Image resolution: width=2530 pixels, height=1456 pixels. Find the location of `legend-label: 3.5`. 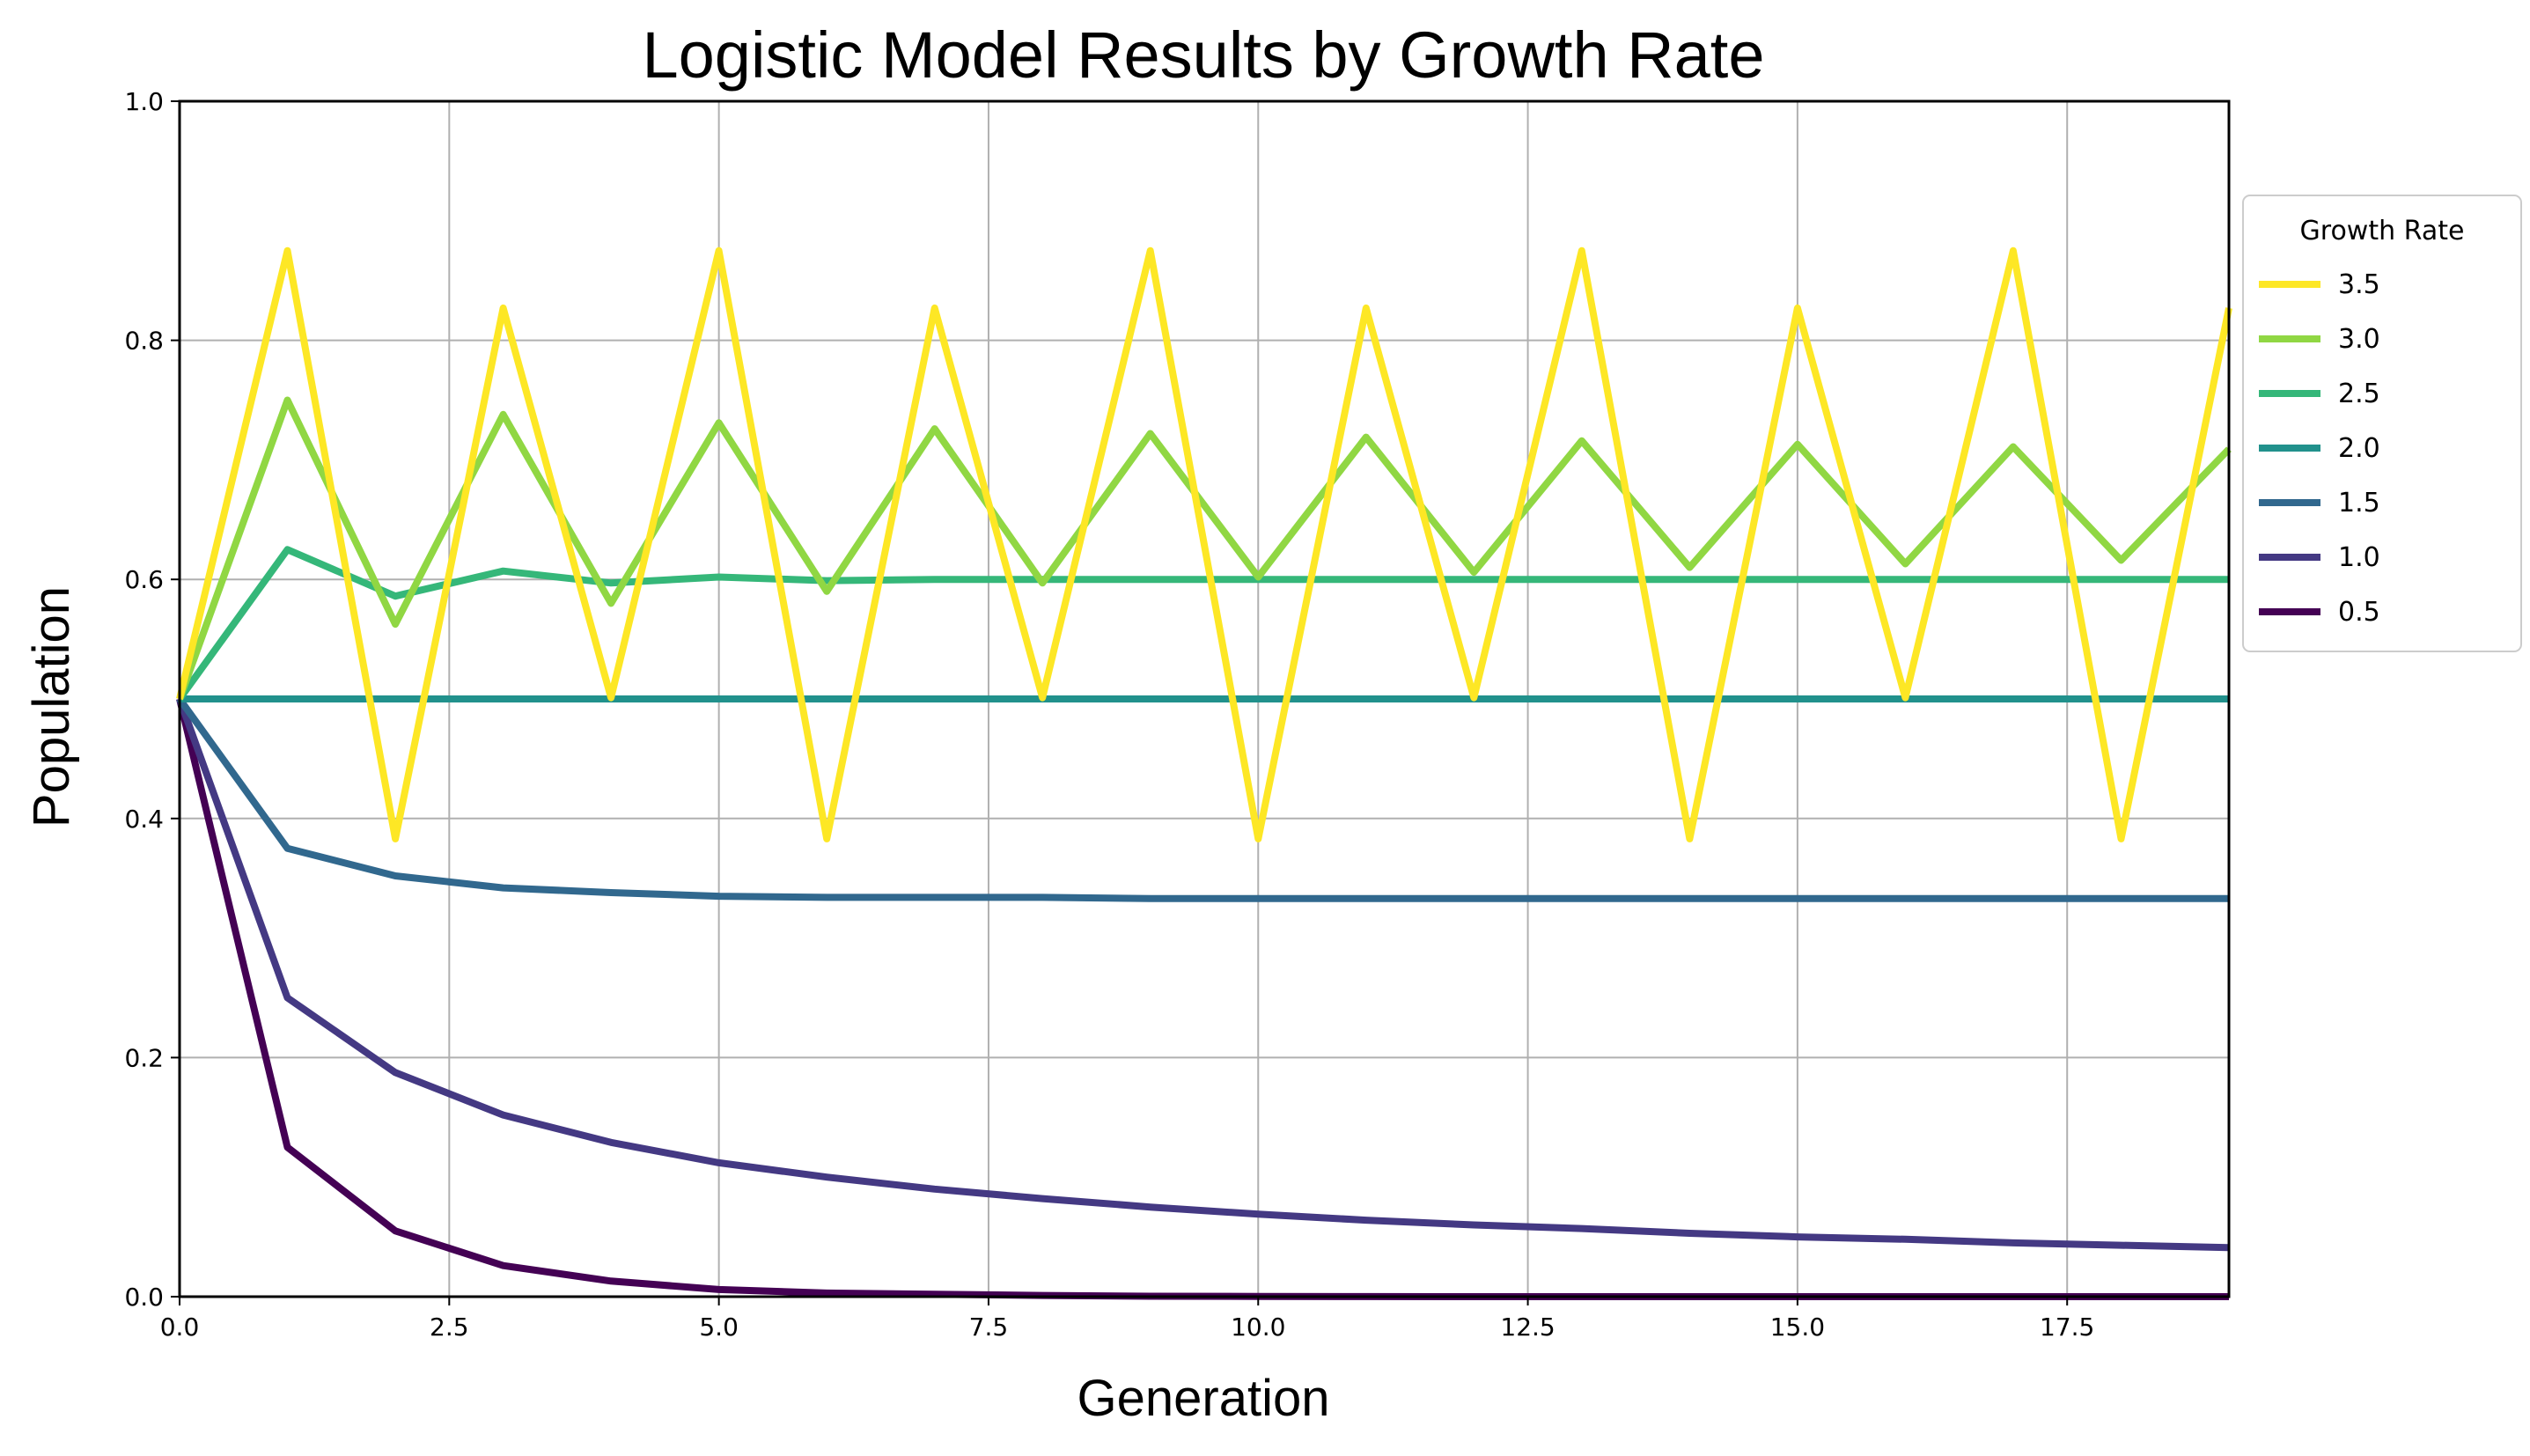

legend-label: 3.5 is located at coordinates (2359, 284).